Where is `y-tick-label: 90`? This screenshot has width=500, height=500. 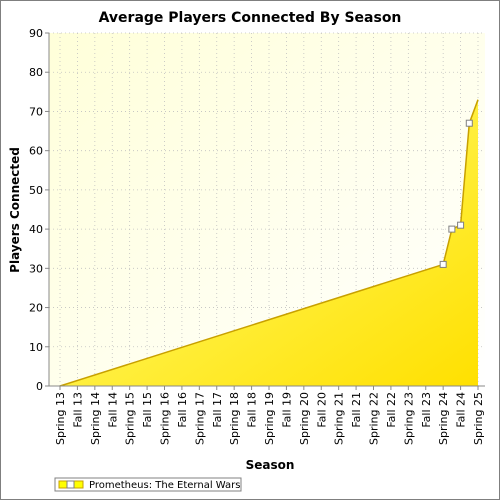
y-tick-label: 90 is located at coordinates (36, 33).